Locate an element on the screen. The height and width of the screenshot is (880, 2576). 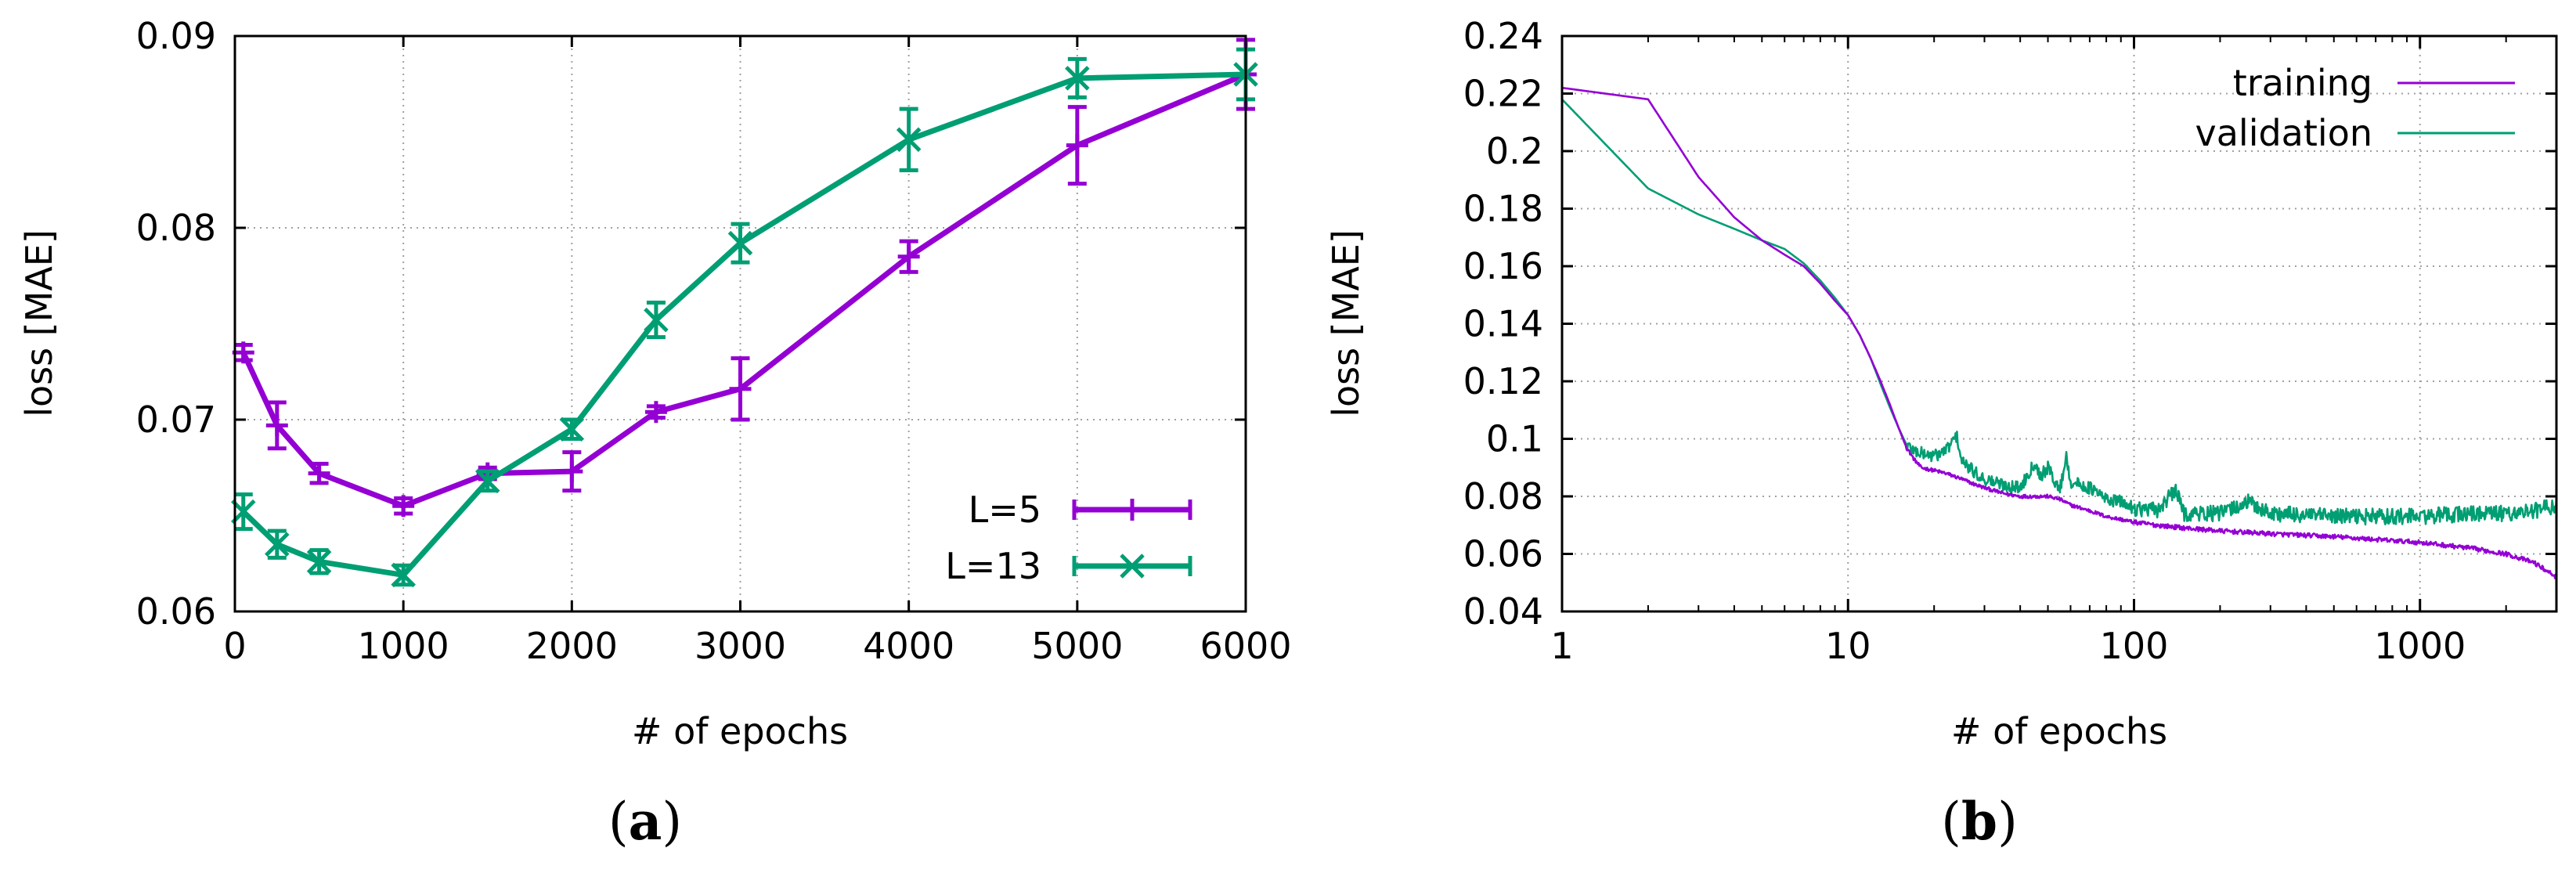
chart-b-ytick-label: 0.04 is located at coordinates (1503, 612).